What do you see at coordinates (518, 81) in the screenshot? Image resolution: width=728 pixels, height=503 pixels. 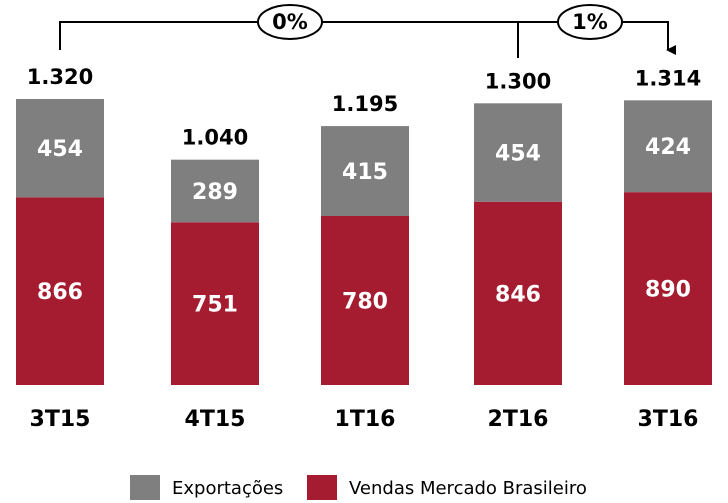 I see `total-label: 1.300` at bounding box center [518, 81].